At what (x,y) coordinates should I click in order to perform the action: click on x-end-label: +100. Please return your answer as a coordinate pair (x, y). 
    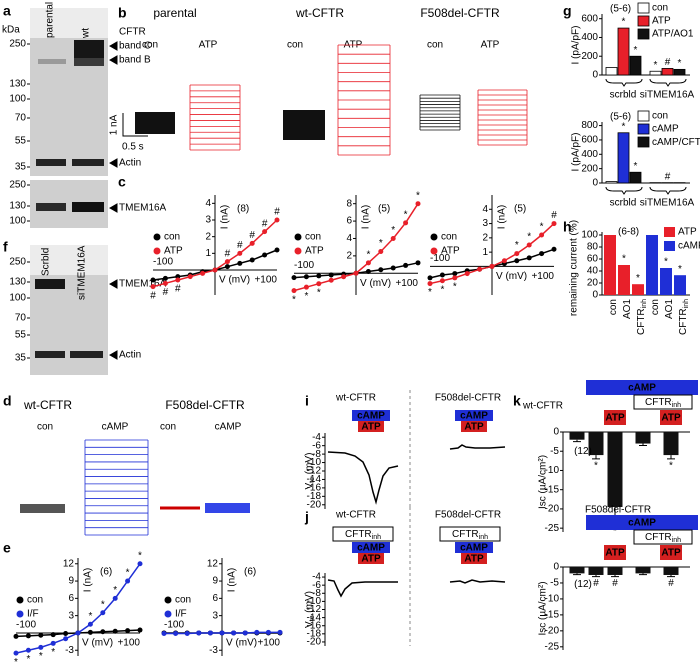
    Looking at the image, I should click on (265, 280).